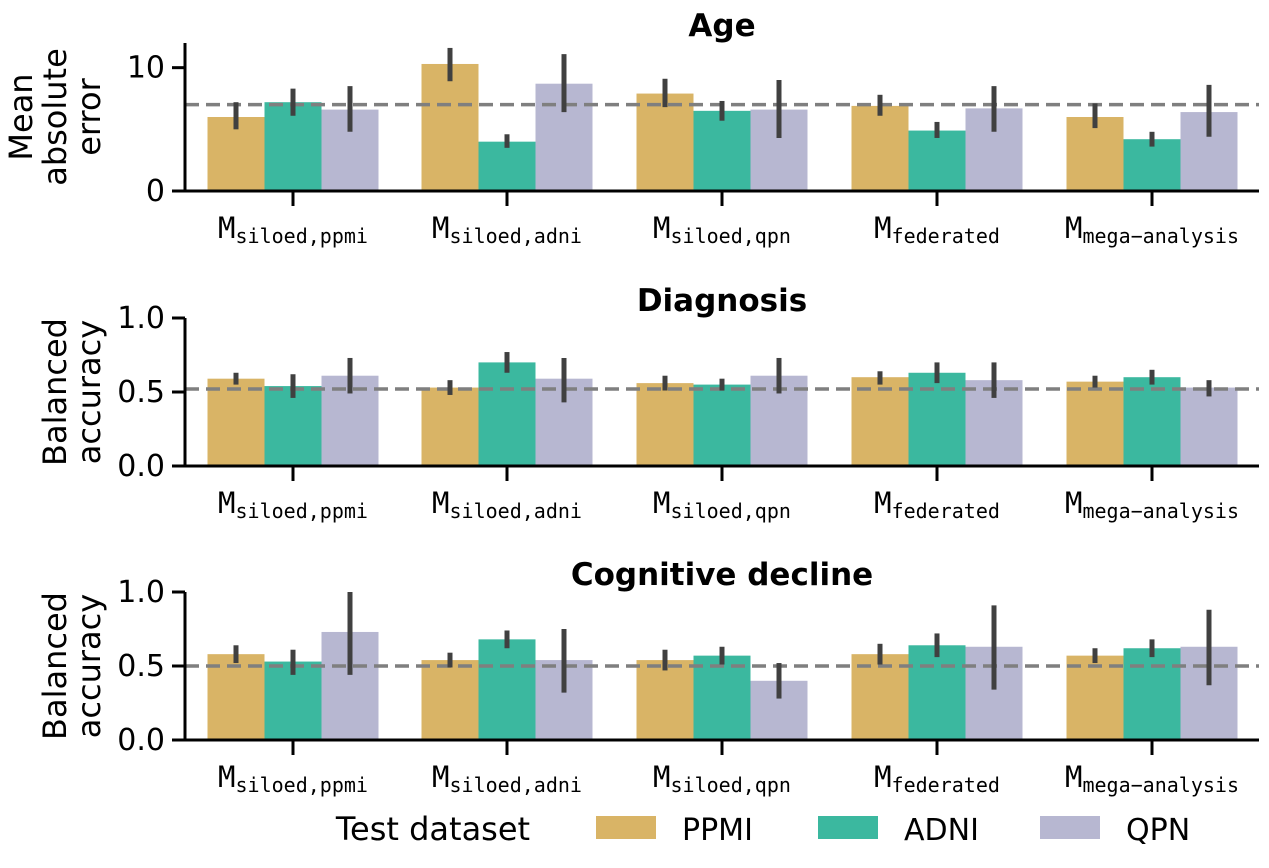  What do you see at coordinates (1070, 827) in the screenshot?
I see `legend-swatch-qpn` at bounding box center [1070, 827].